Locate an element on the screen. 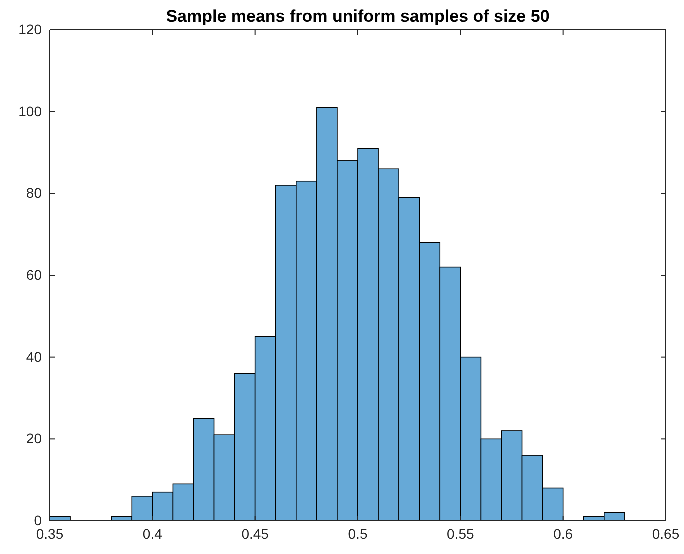 The image size is (684, 554). x-tick-label: 0.4 is located at coordinates (152, 534).